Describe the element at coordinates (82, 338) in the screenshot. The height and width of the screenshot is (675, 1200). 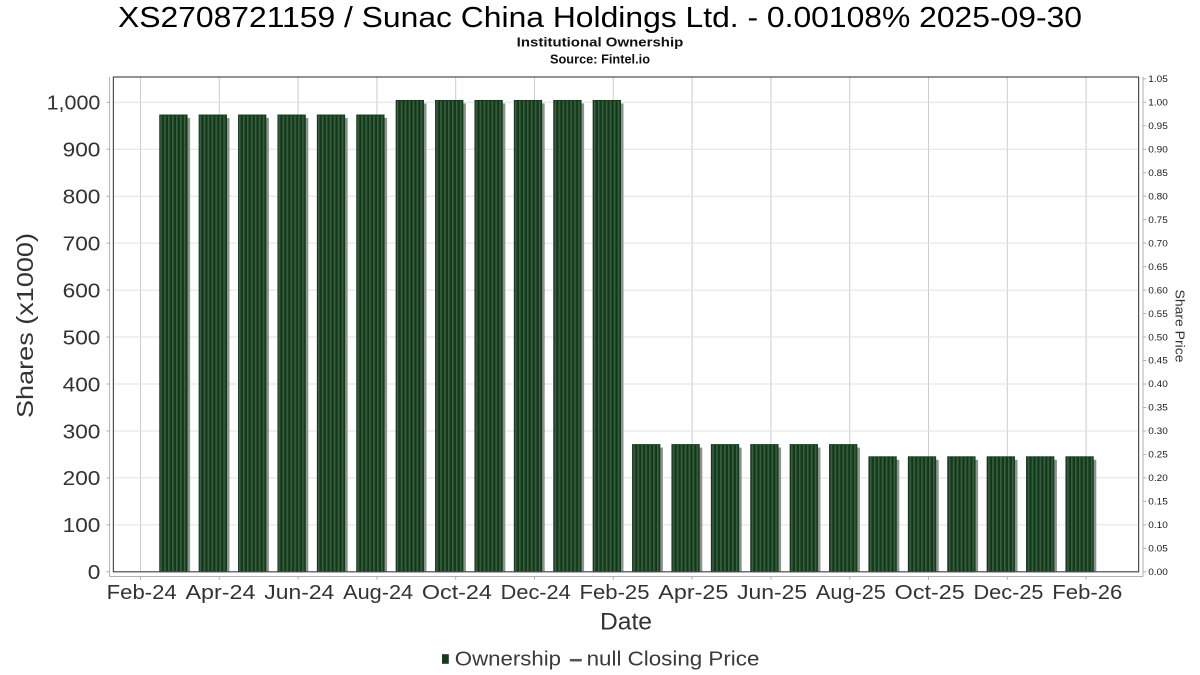
I see `svg-text: 500` at that location.